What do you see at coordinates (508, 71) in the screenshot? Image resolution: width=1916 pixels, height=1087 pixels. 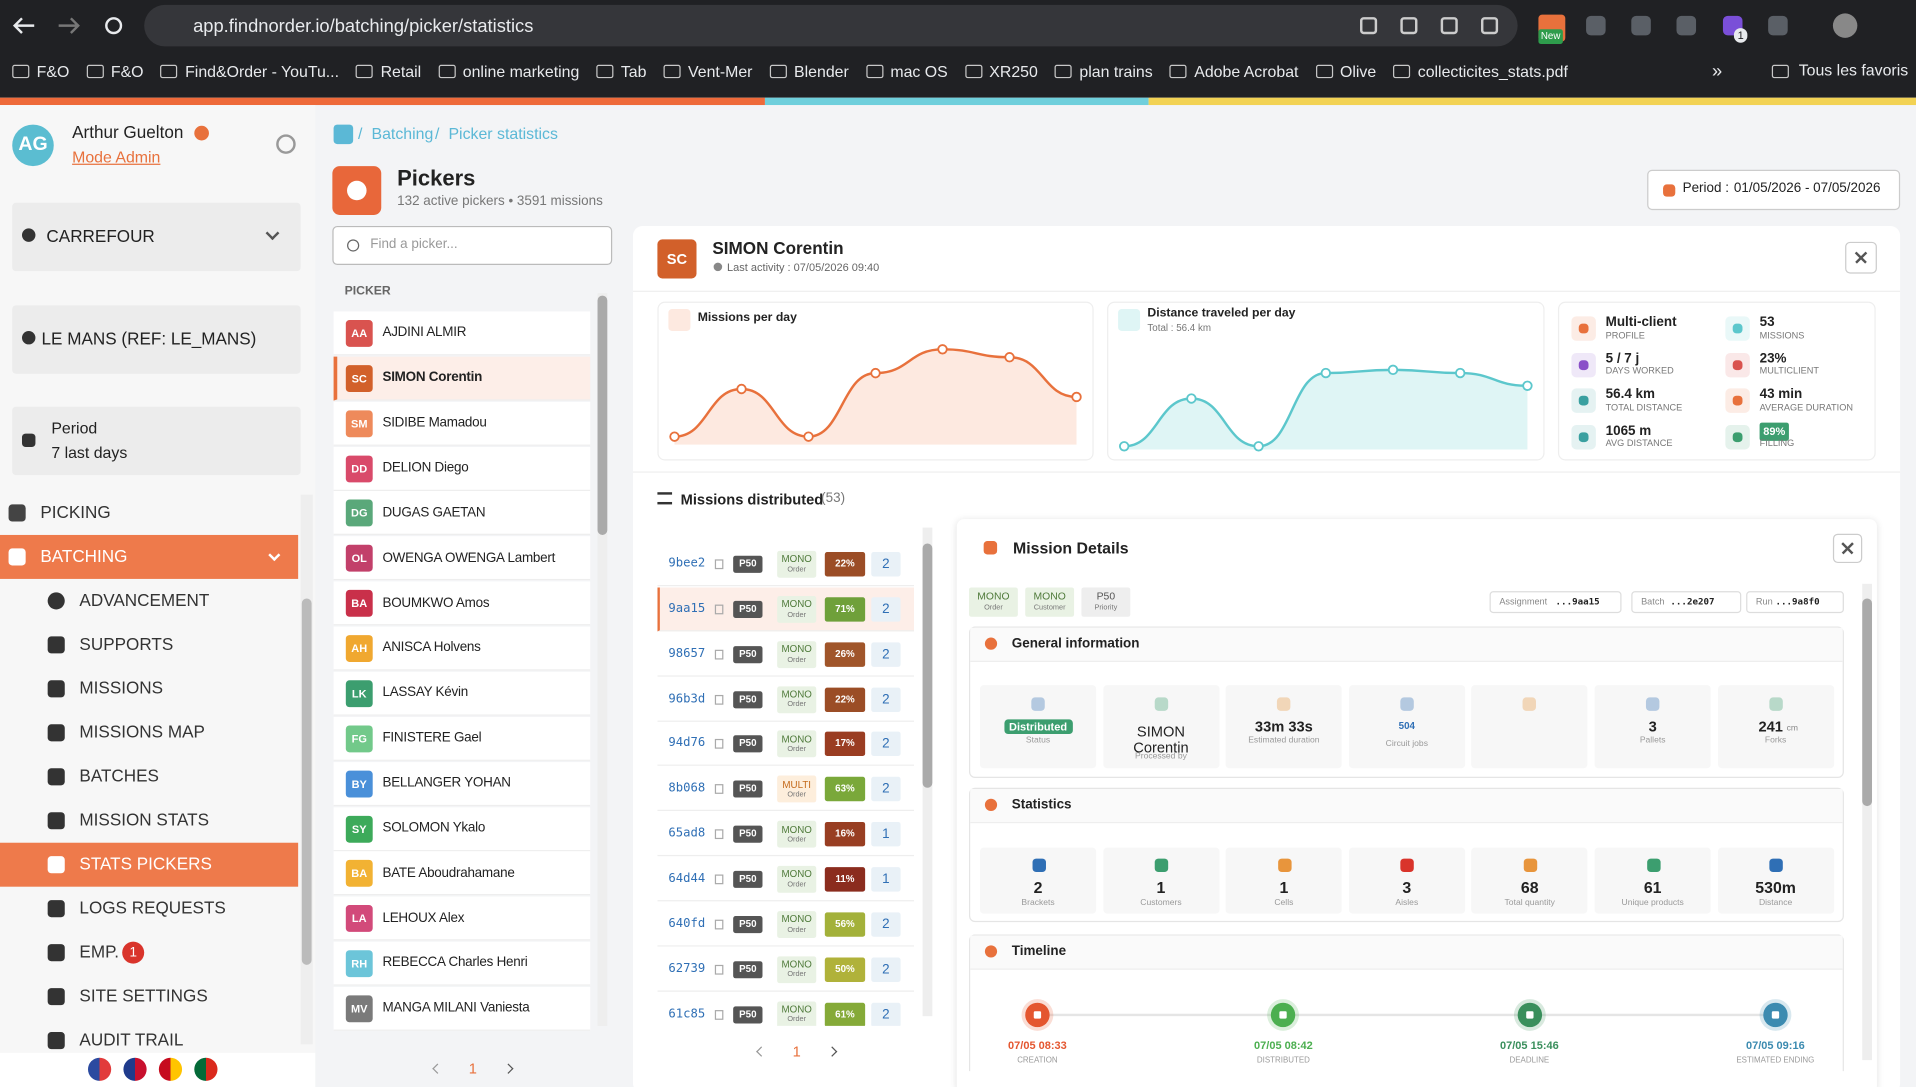 I see `bookmark: online marketing` at bounding box center [508, 71].